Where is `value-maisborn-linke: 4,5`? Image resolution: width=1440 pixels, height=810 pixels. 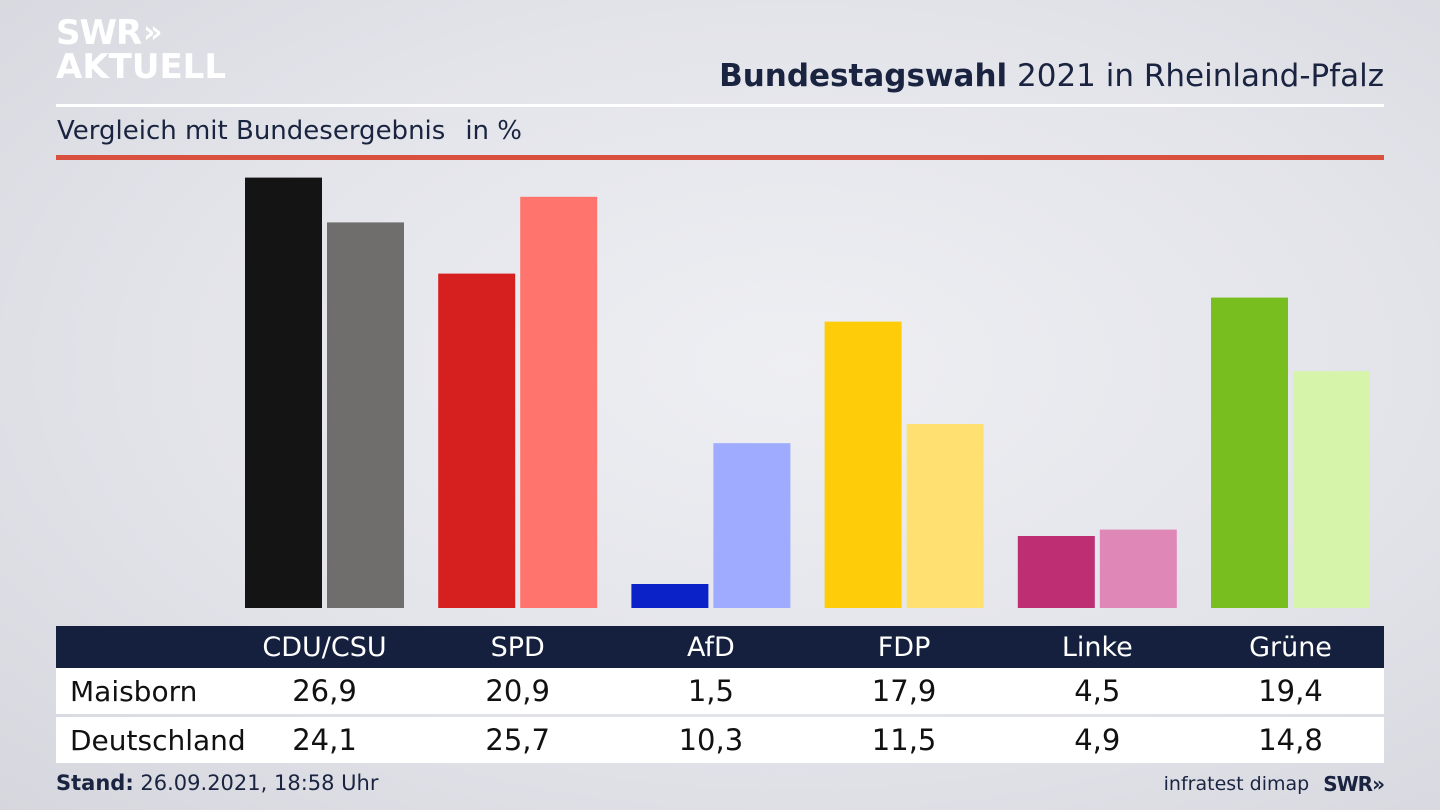
value-maisborn-linke: 4,5 is located at coordinates (1097, 691).